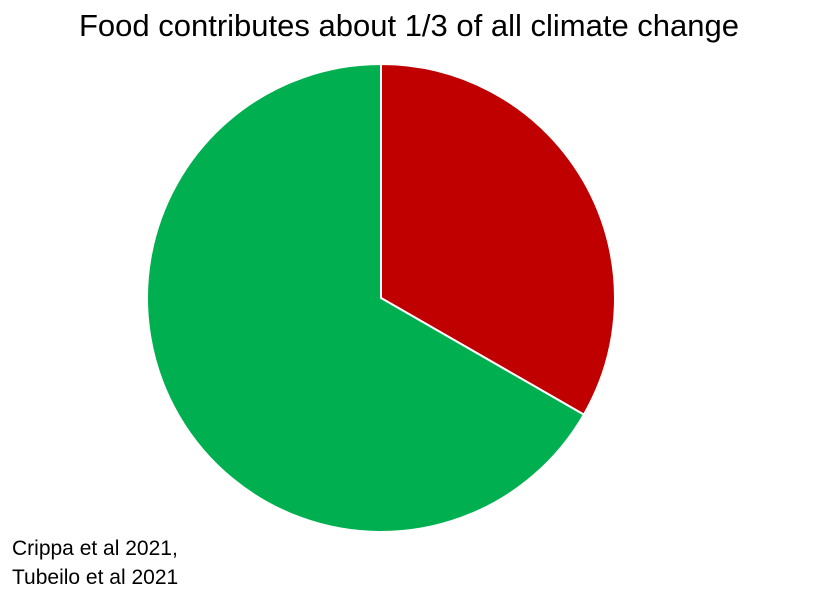  What do you see at coordinates (95, 577) in the screenshot?
I see `source-line-2: Tubeilo et al 2021` at bounding box center [95, 577].